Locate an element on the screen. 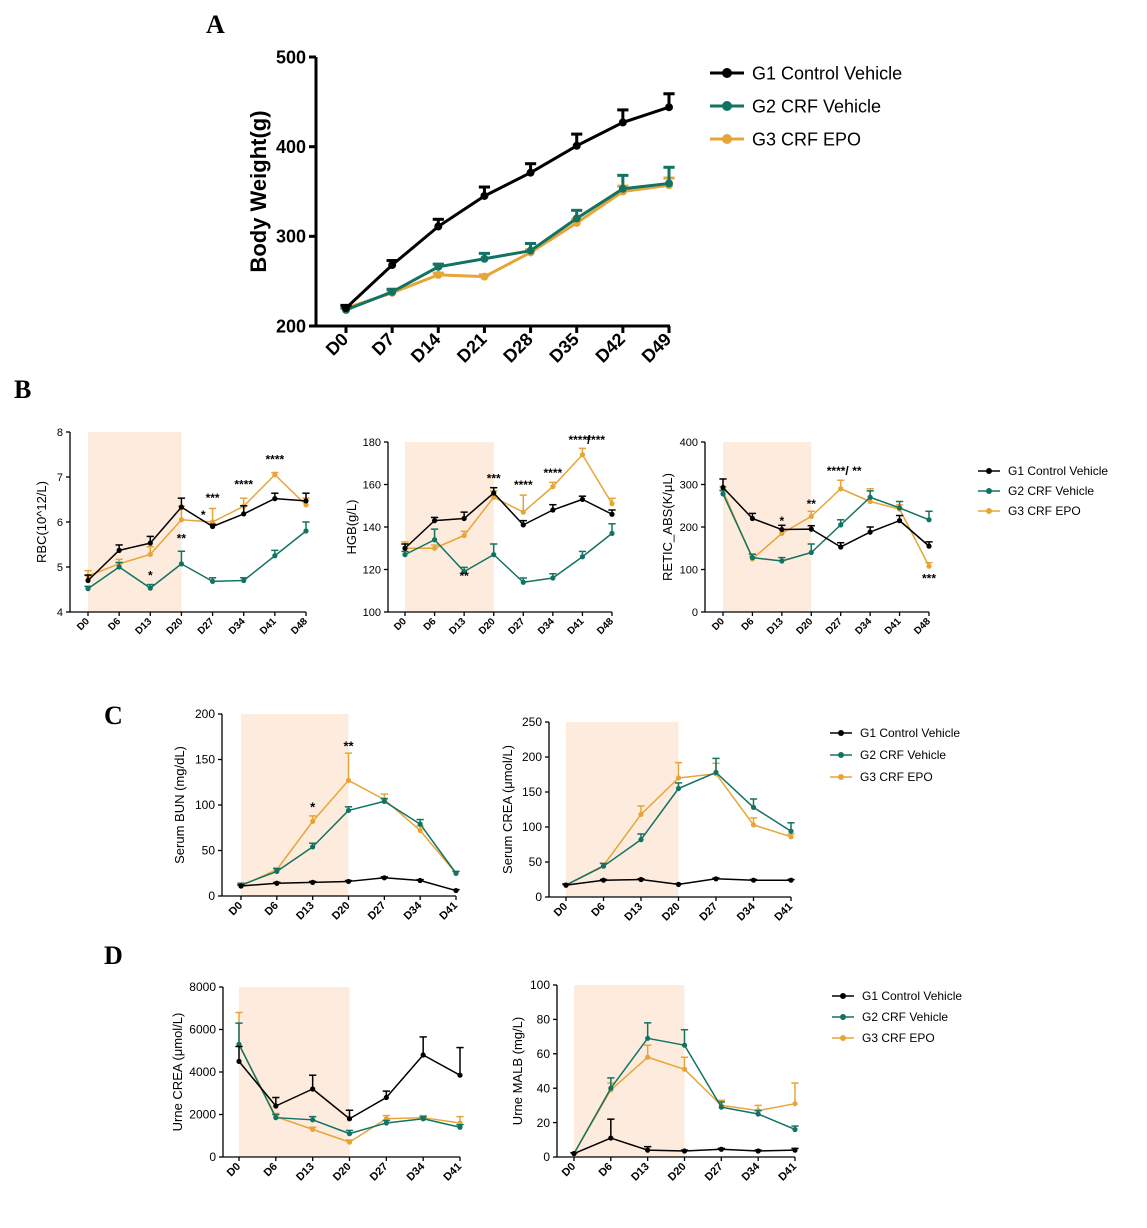  significance-label: ** is located at coordinates (182, 538).